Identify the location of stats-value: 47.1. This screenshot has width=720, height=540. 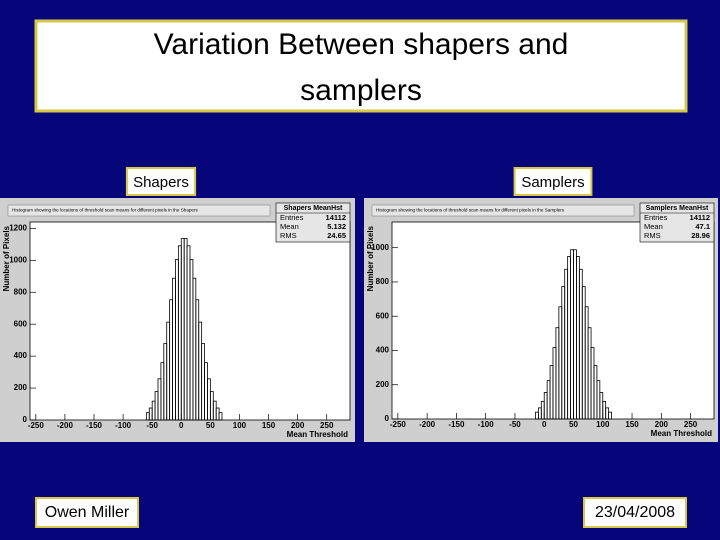
(702, 226).